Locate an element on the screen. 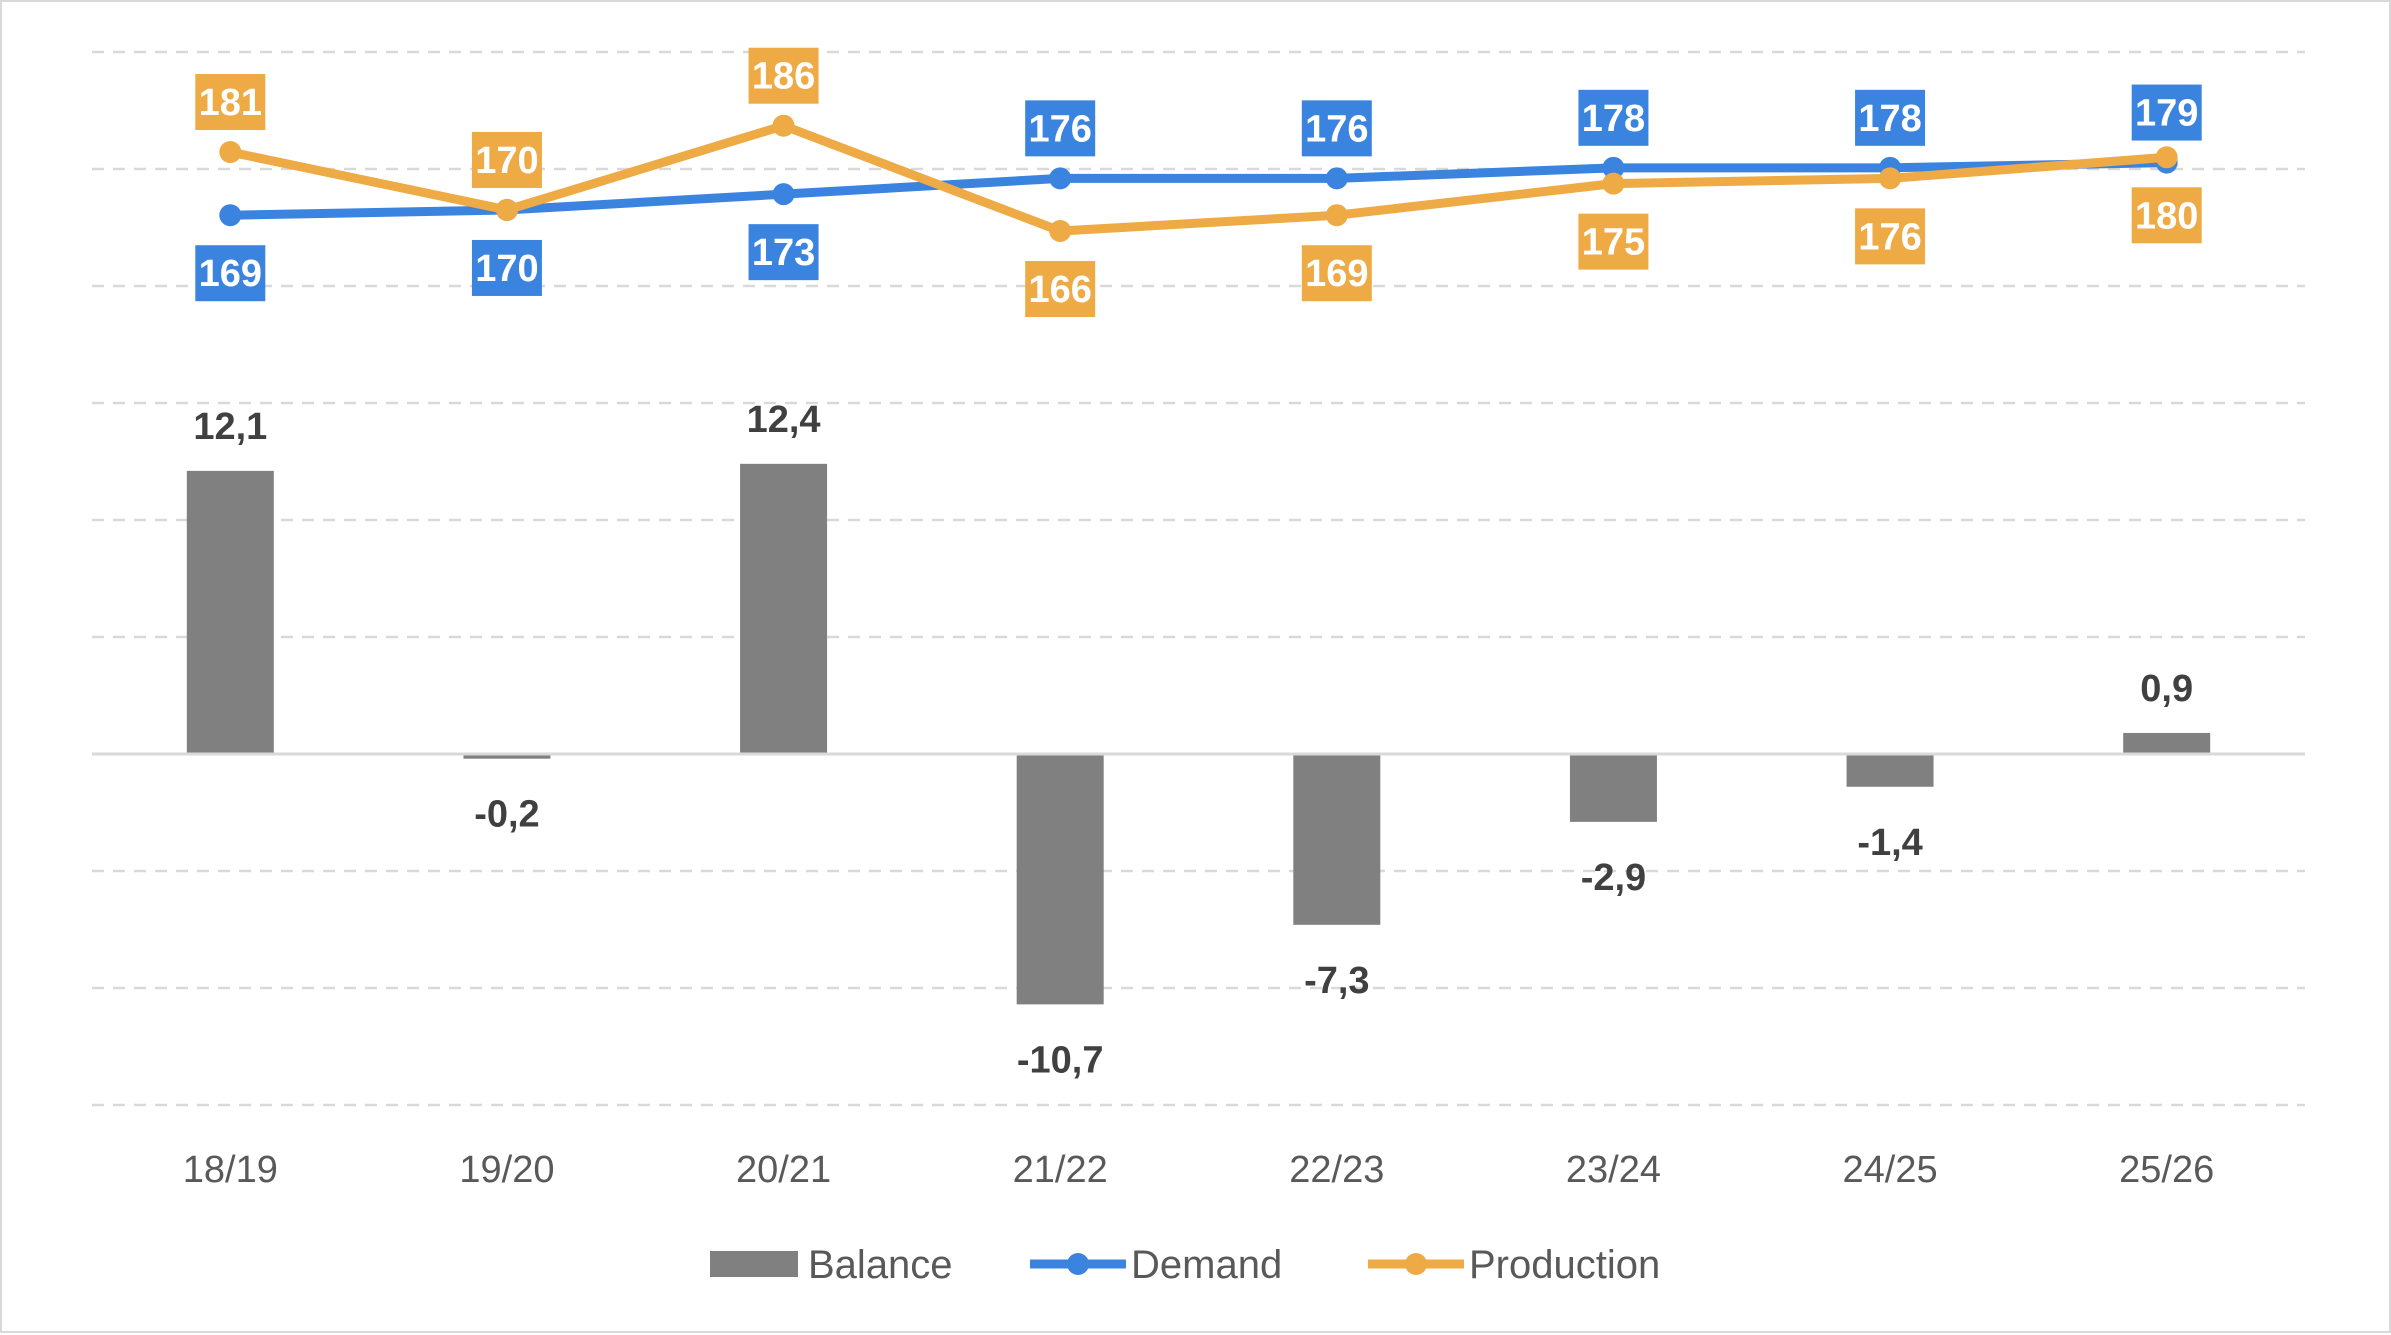  bar-data-label: -10,7 is located at coordinates (1060, 1060).